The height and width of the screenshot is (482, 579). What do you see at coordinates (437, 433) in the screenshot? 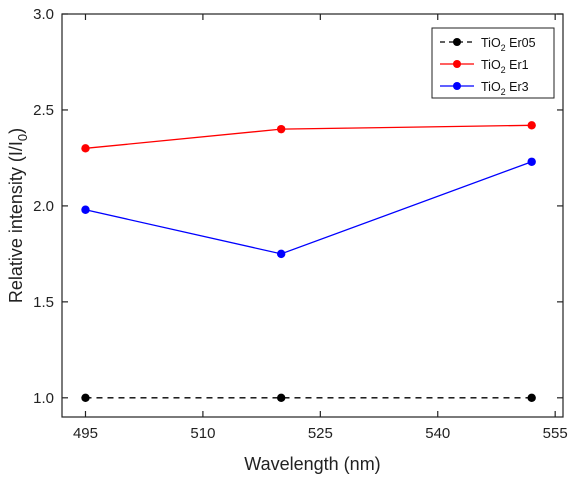
I see `x-tick-label: 540` at bounding box center [437, 433].